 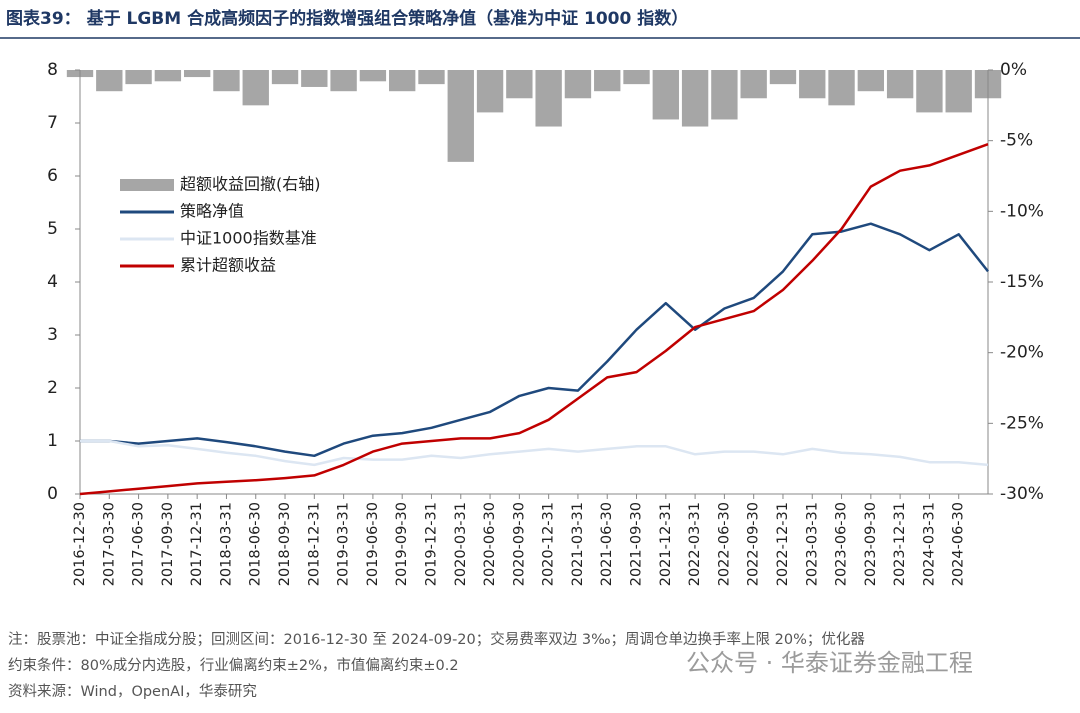 What do you see at coordinates (534, 453) in the screenshot?
I see `series-line` at bounding box center [534, 453].